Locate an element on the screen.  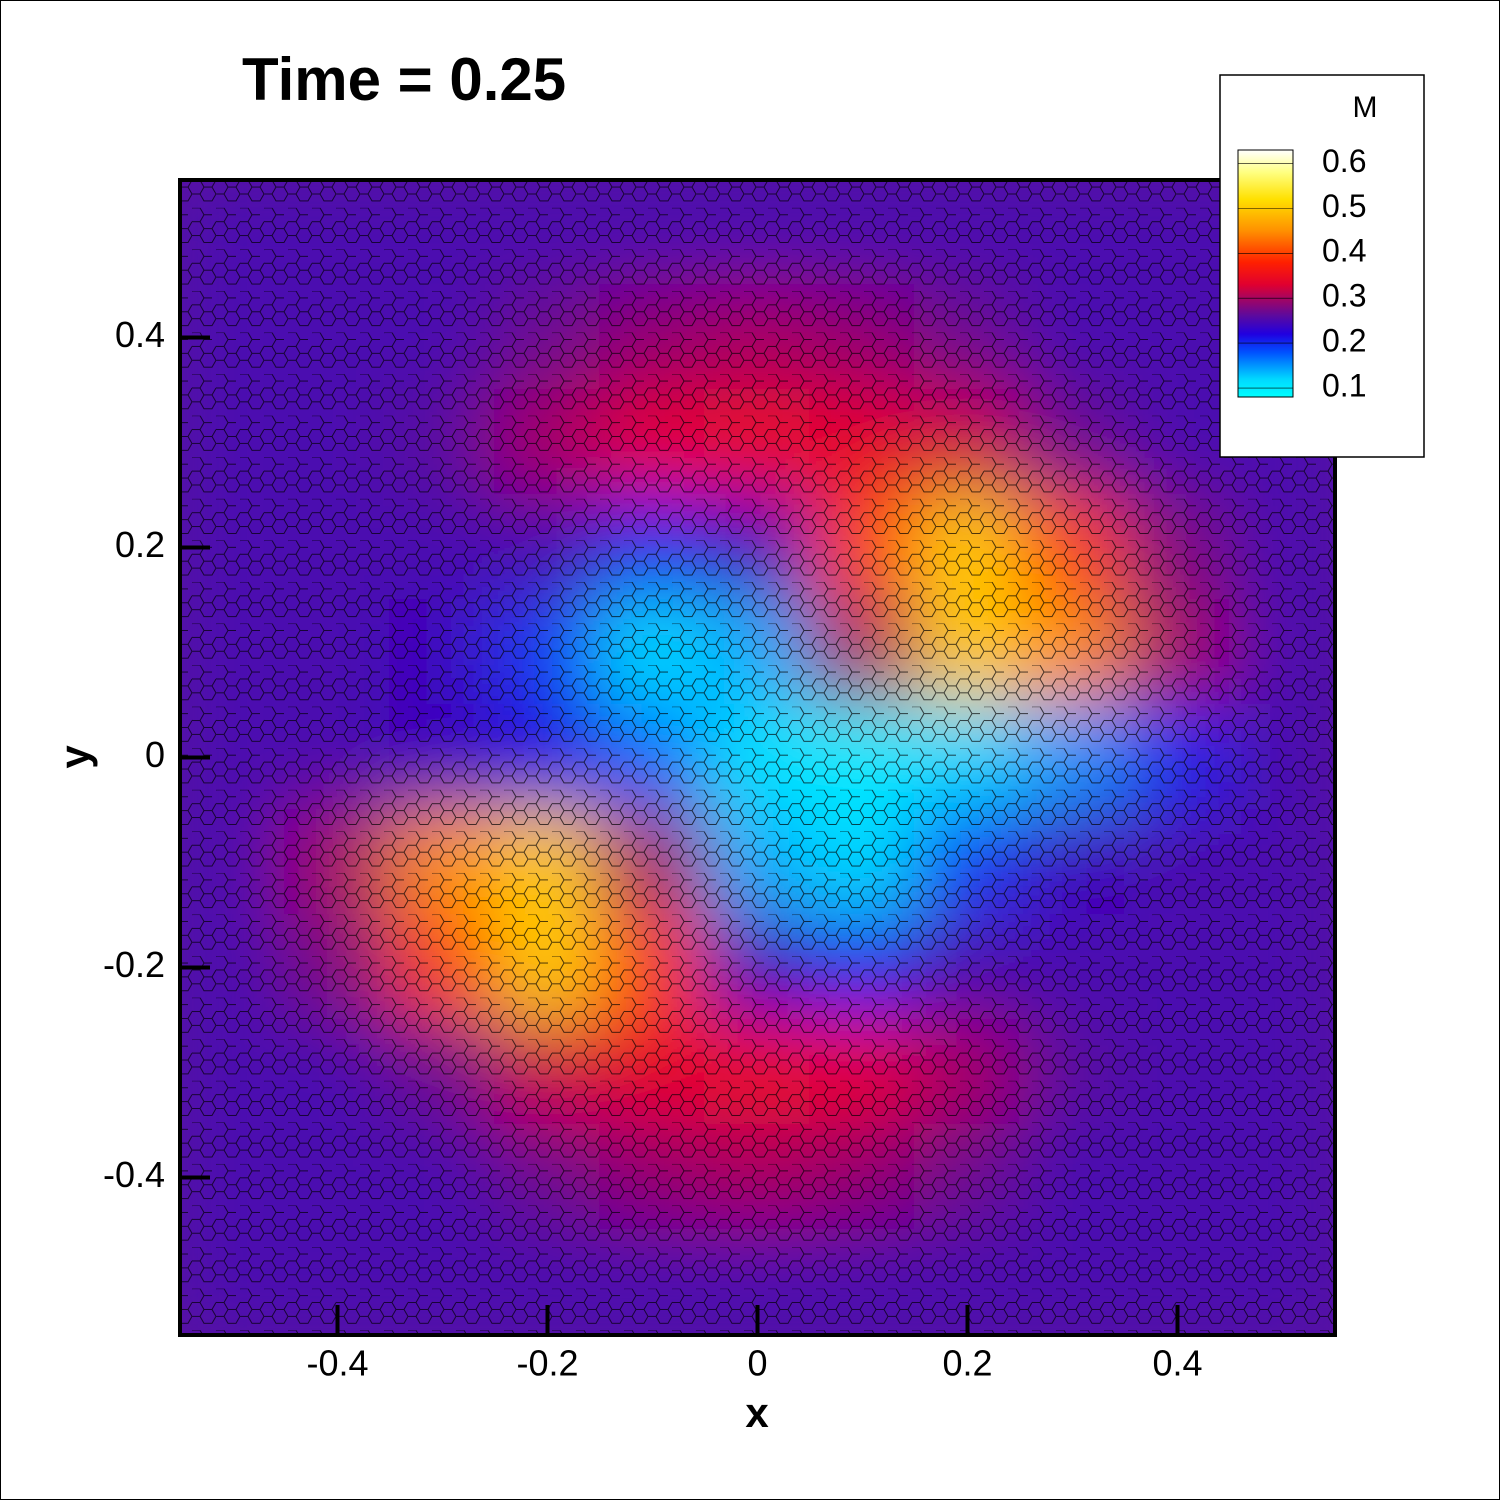
colorbar-tick-label: 0.1 is located at coordinates (1344, 385).